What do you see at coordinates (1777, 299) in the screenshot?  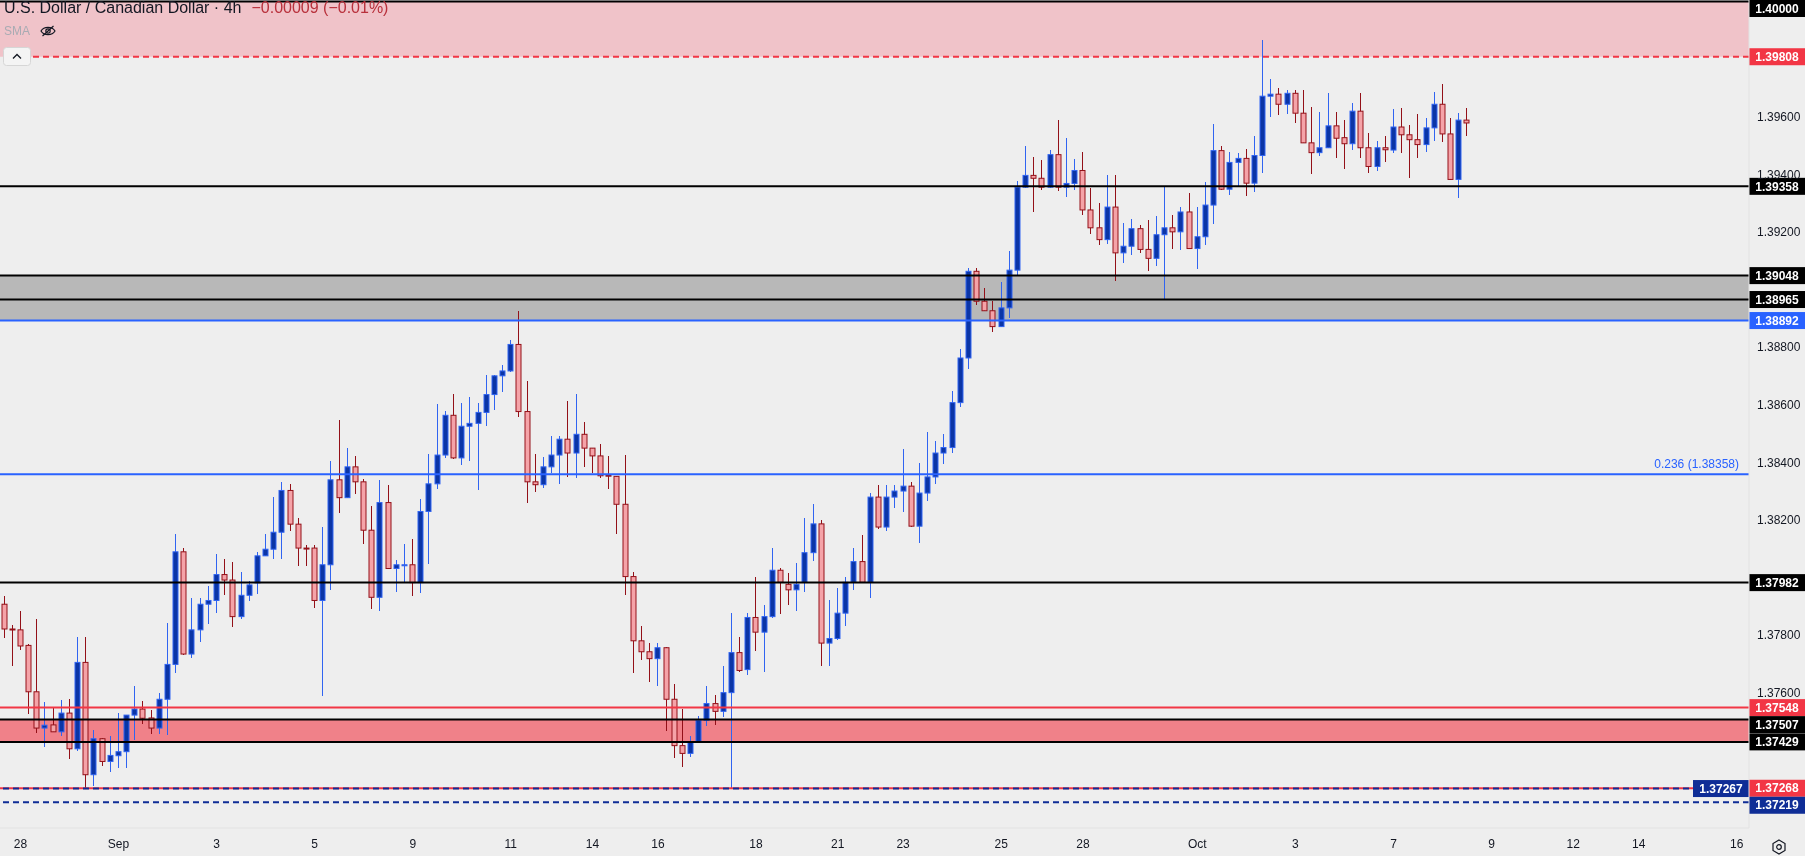 I see `ref-line-label: 1.38965` at bounding box center [1777, 299].